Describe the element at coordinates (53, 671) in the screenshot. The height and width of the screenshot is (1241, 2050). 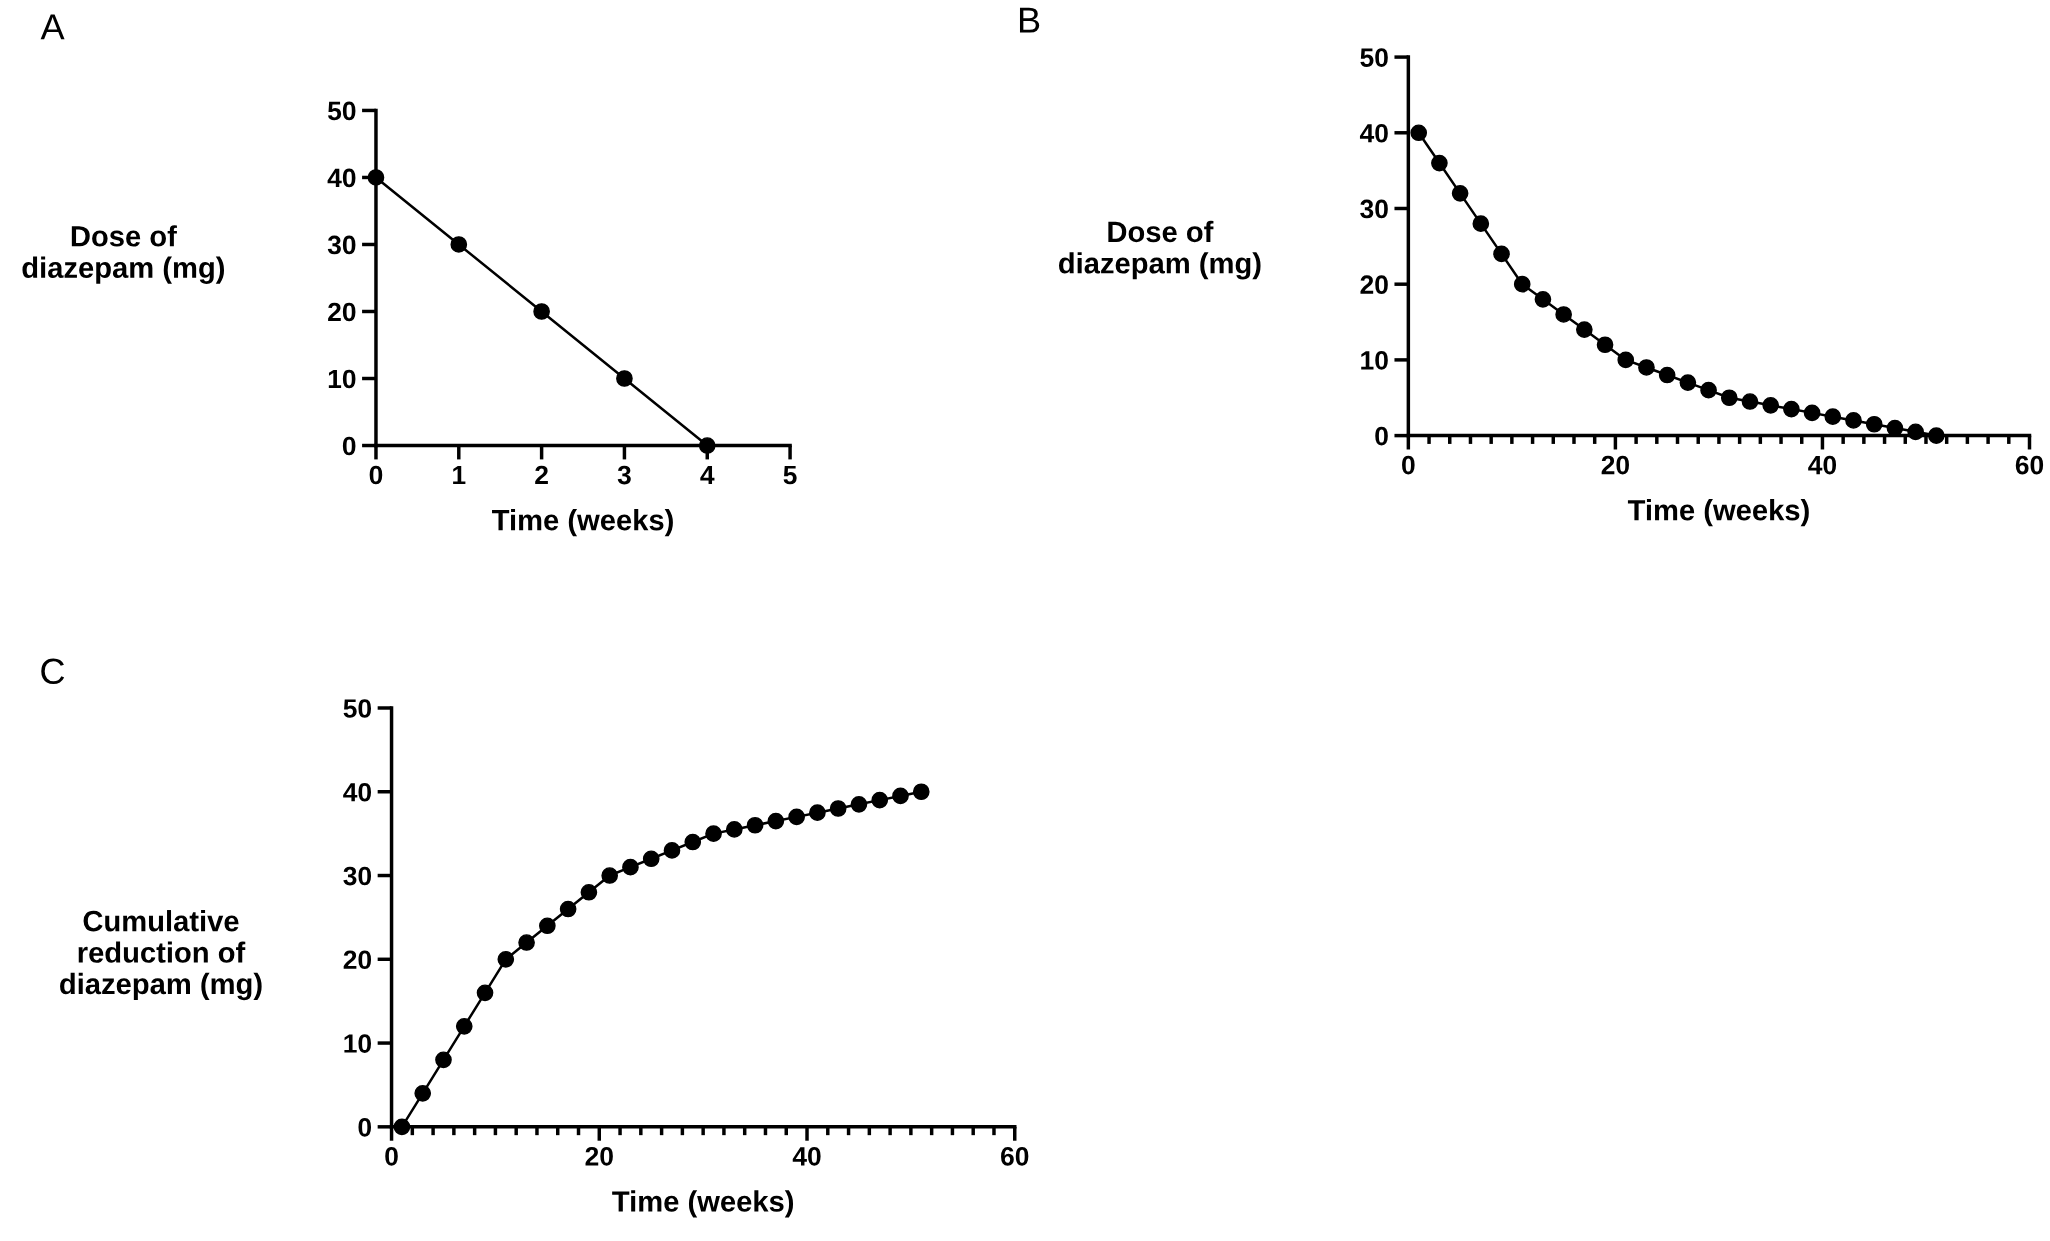
I see `text: C` at that location.